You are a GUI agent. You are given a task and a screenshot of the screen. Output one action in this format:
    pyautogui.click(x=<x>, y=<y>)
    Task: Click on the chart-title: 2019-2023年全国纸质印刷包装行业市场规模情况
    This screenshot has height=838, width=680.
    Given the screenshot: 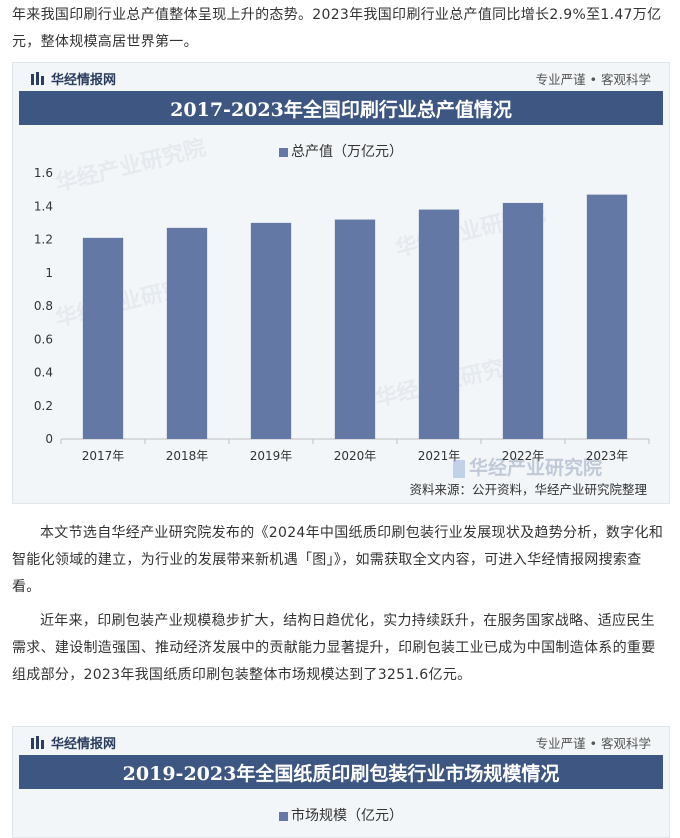 What is the action you would take?
    pyautogui.click(x=341, y=772)
    